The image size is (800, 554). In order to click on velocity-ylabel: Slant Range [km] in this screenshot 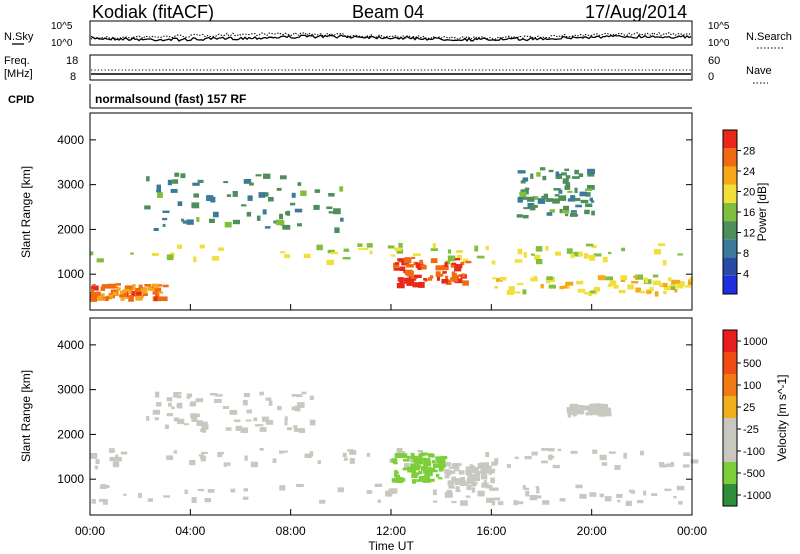, I will do `click(26, 416)`.